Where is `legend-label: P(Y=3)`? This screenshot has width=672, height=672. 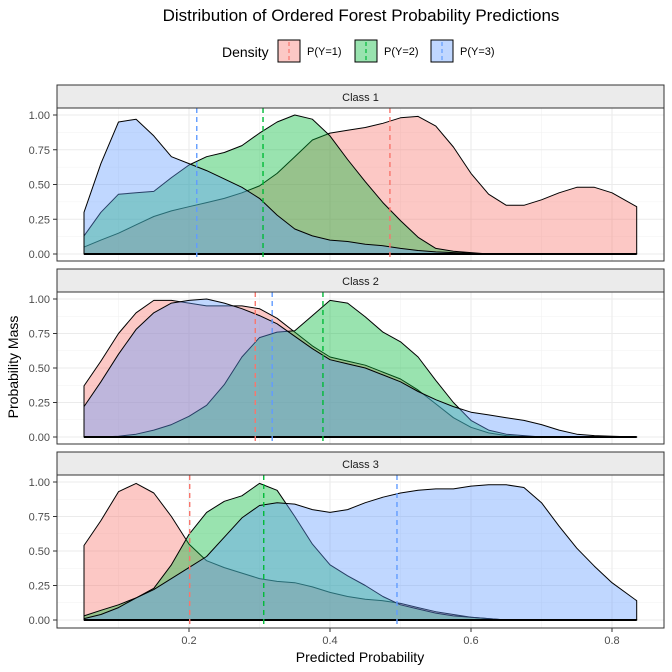 legend-label: P(Y=3) is located at coordinates (477, 52).